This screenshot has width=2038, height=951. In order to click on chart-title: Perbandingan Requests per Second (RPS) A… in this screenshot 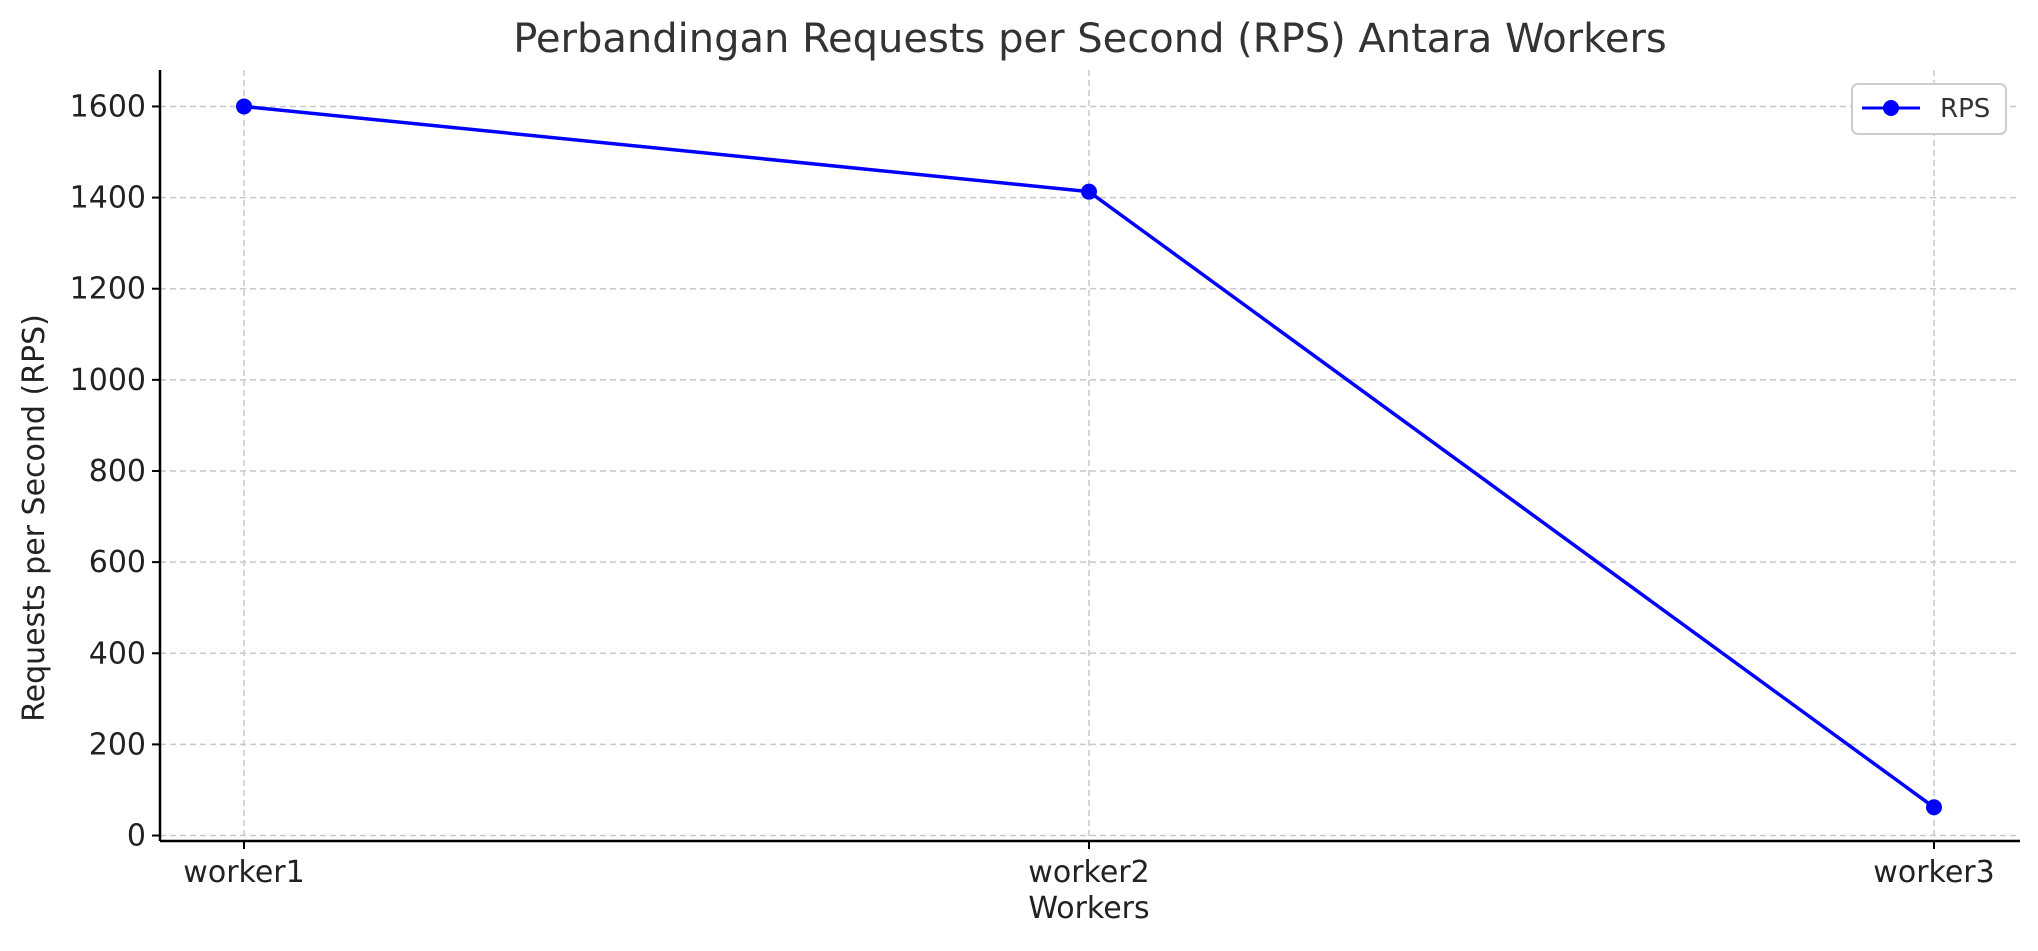, I will do `click(1090, 39)`.